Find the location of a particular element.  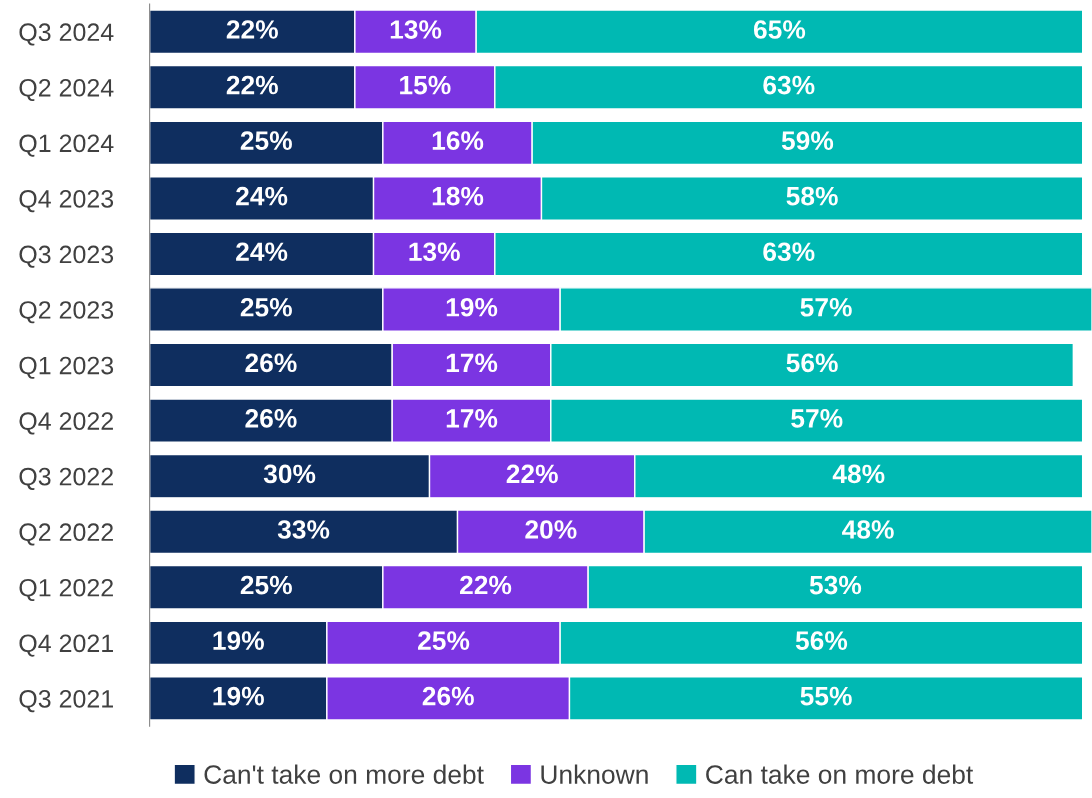

y-tick-label: Q3 2024 is located at coordinates (66, 34).